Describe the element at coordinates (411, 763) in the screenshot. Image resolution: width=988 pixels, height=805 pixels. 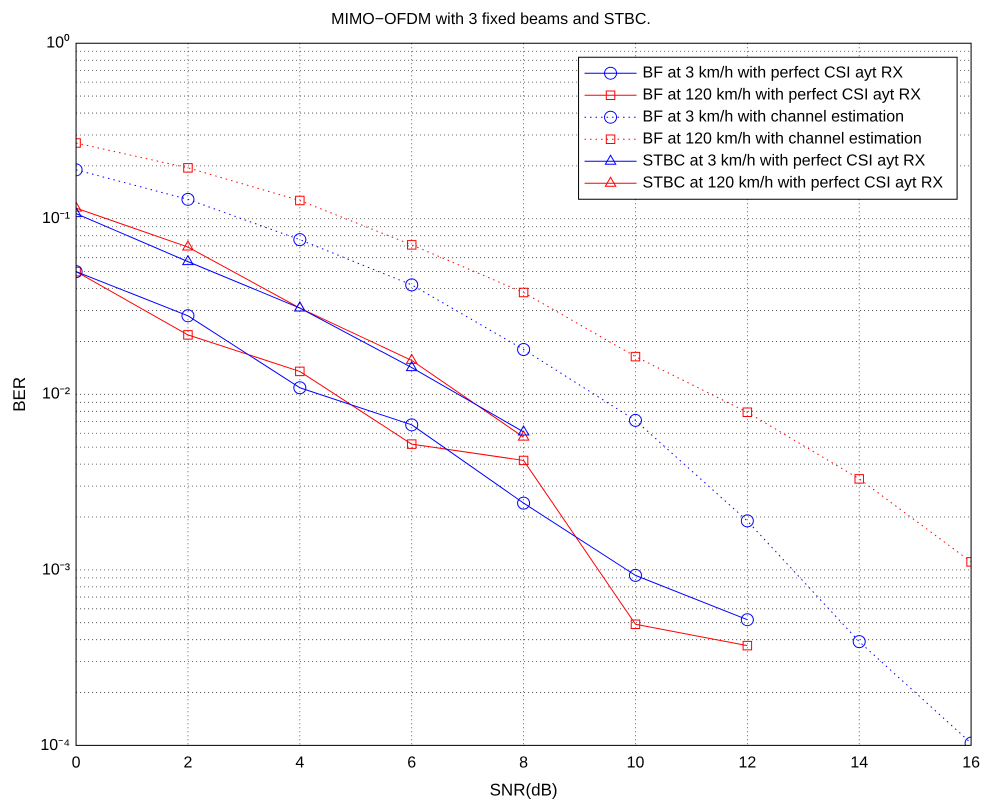
I see `x-tick-label: 6` at that location.